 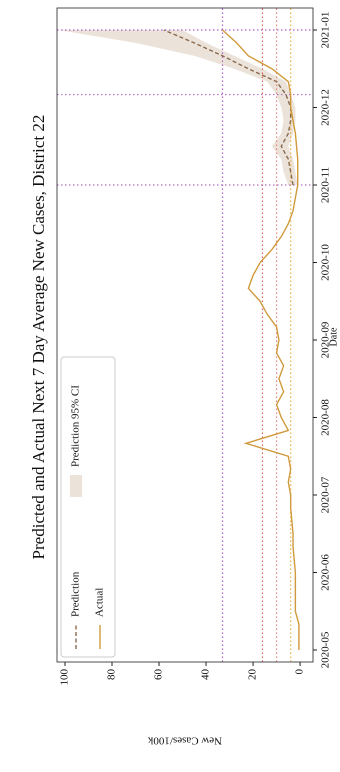 I want to click on legend-label: Prediction, so click(x=76, y=594).